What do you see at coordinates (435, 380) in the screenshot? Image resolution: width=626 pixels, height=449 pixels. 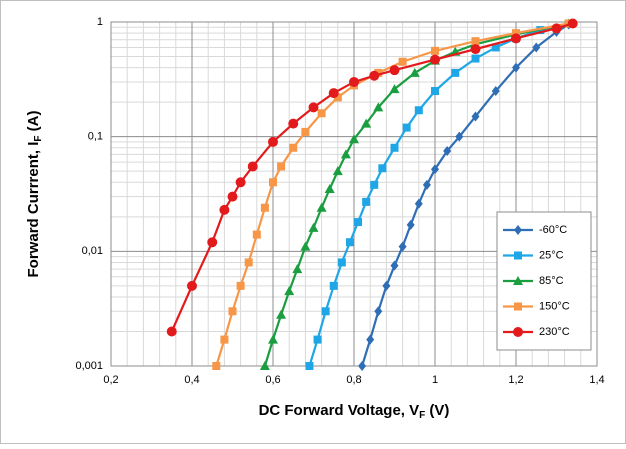 I see `x-tick-label: 1` at bounding box center [435, 380].